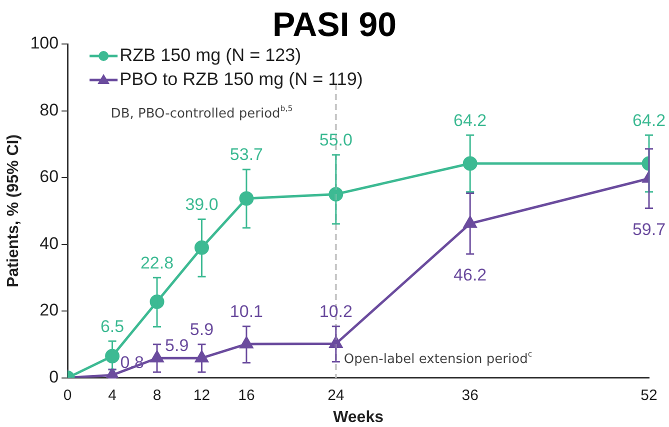 The width and height of the screenshot is (669, 427). Describe the element at coordinates (49, 176) in the screenshot. I see `y-tick-label: 60` at that location.